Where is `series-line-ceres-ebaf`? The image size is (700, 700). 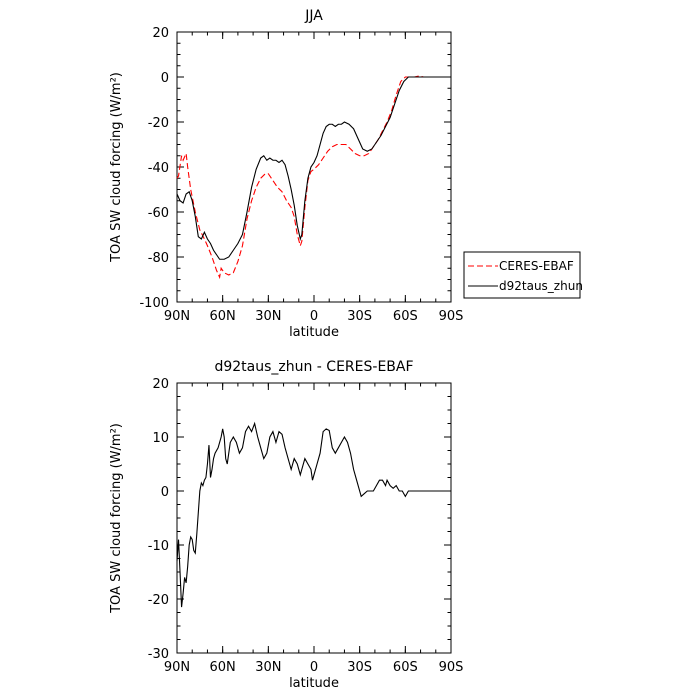
series-line-ceres-ebaf is located at coordinates (313, 177).